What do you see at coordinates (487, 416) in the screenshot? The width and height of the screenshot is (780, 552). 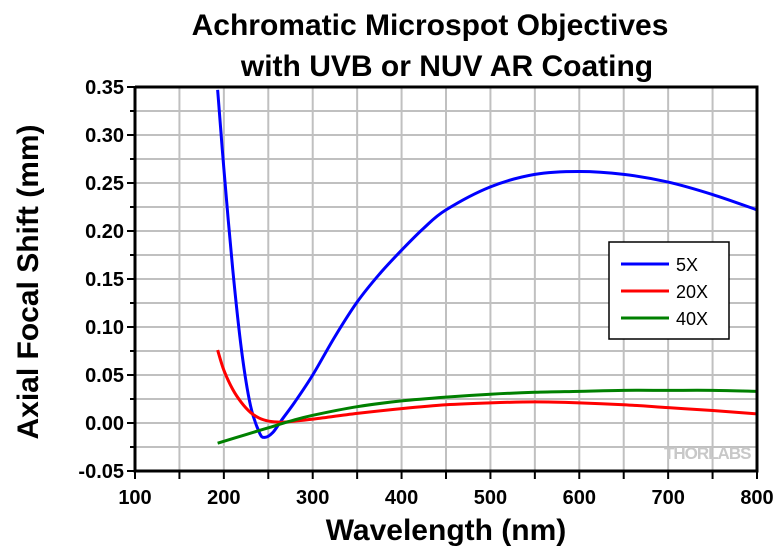 I see `series-line-40x` at bounding box center [487, 416].